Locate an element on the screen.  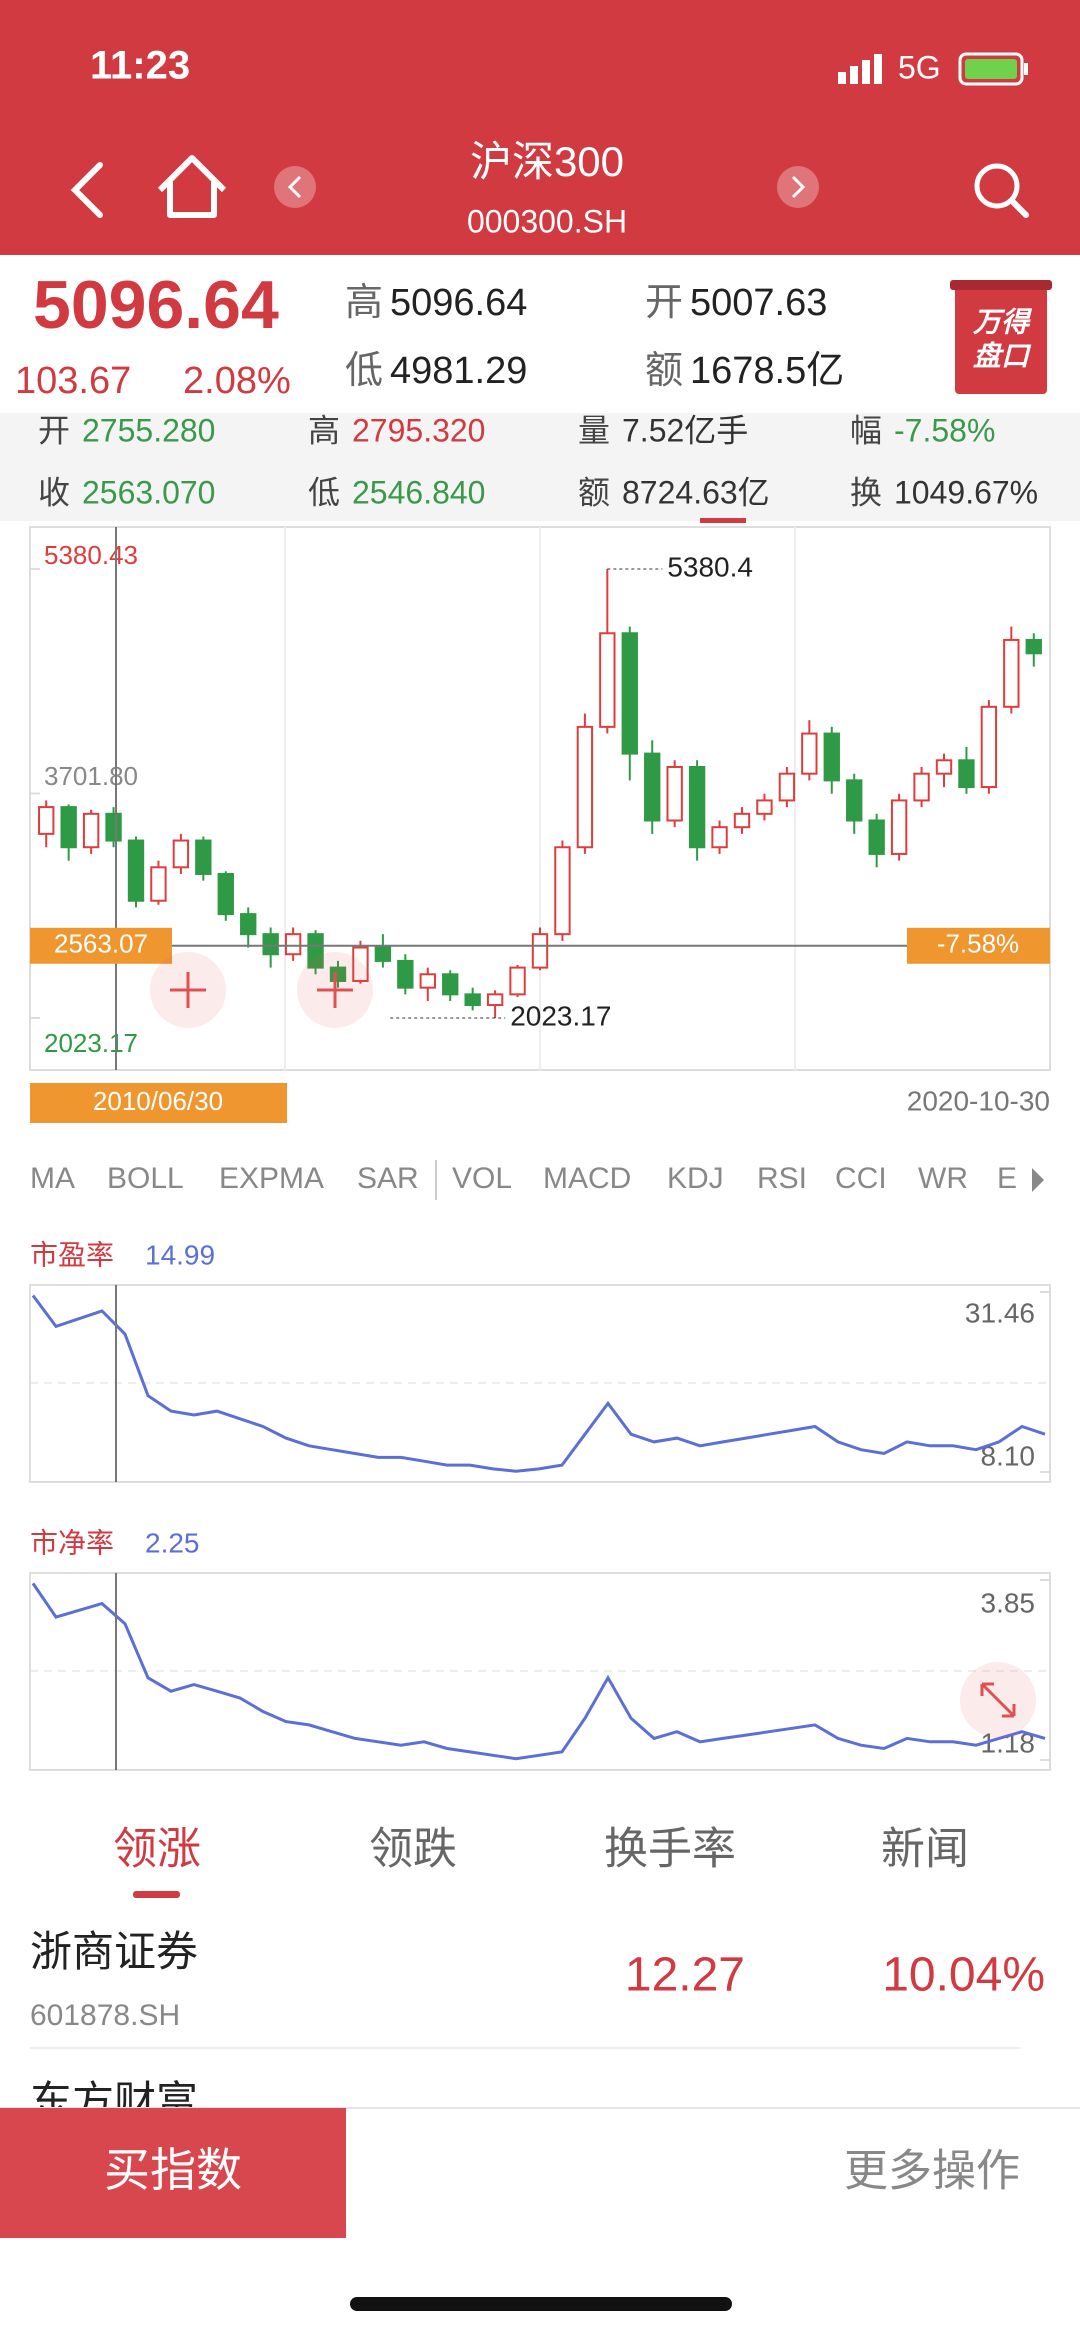
y-tick-label: 5380.43 is located at coordinates (91, 555).